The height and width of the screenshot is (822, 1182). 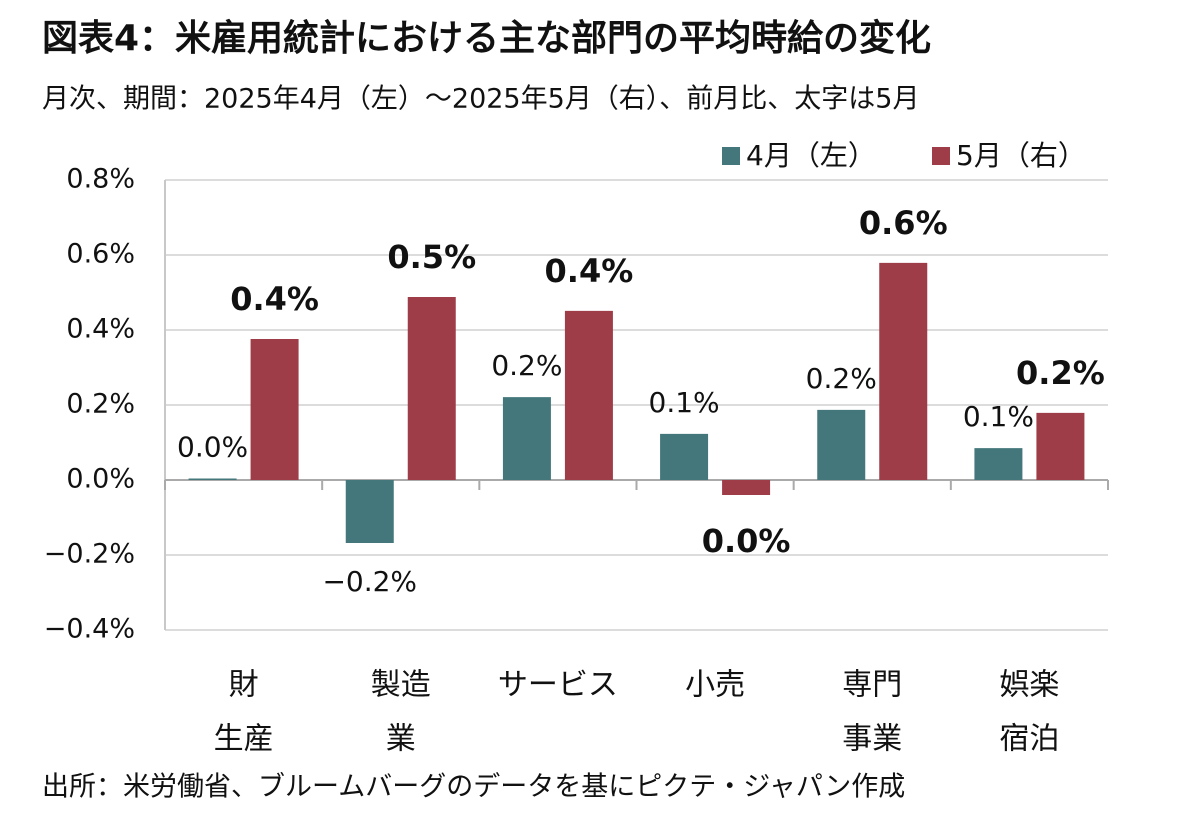 What do you see at coordinates (473, 787) in the screenshot?
I see `source-note: 出所：米労働省、ブルームバーグのデータを基にピクテ・ジャパン作成` at bounding box center [473, 787].